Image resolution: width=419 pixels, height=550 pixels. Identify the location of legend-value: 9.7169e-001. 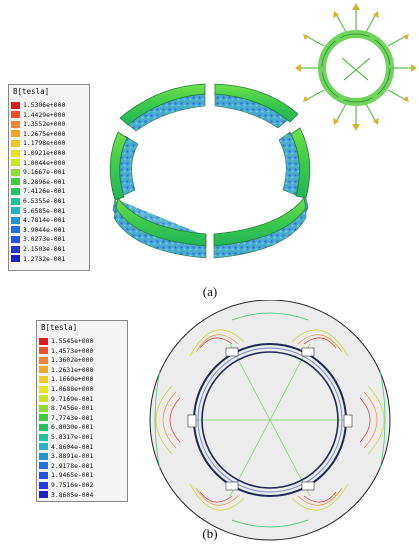
(72, 398).